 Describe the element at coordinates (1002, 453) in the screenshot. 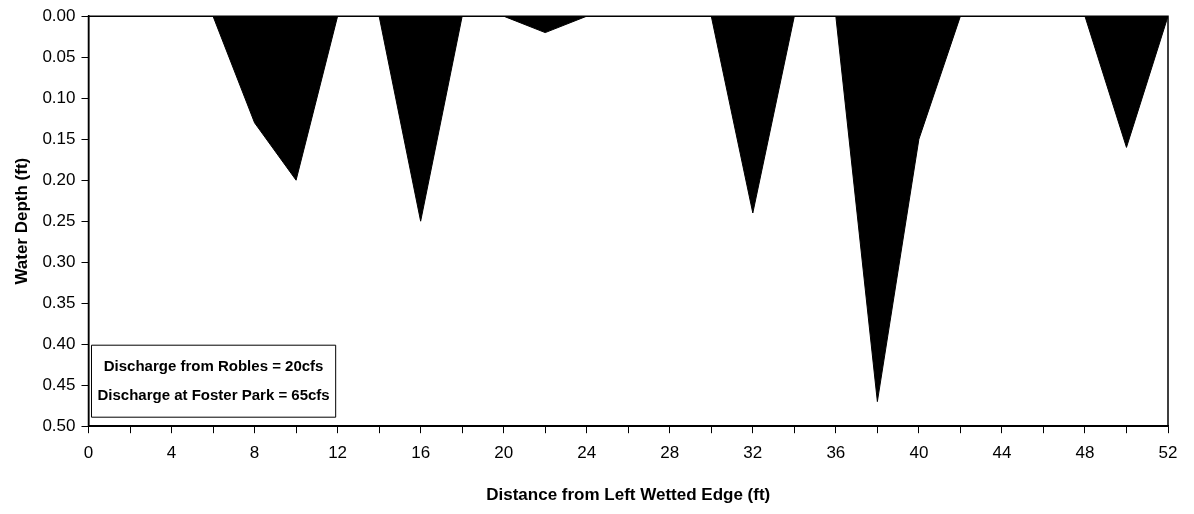

I see `x-tick-label: 44` at that location.